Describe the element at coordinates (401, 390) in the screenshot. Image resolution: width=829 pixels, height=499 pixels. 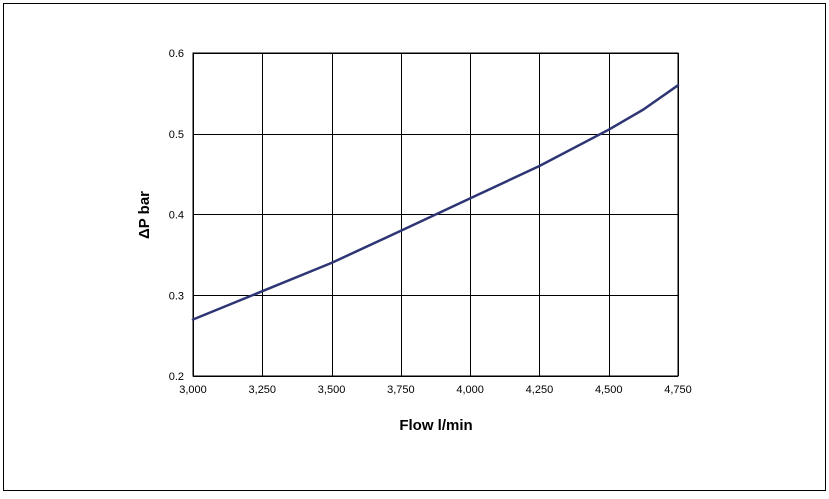
I see `x-tick-label: 3,750` at that location.